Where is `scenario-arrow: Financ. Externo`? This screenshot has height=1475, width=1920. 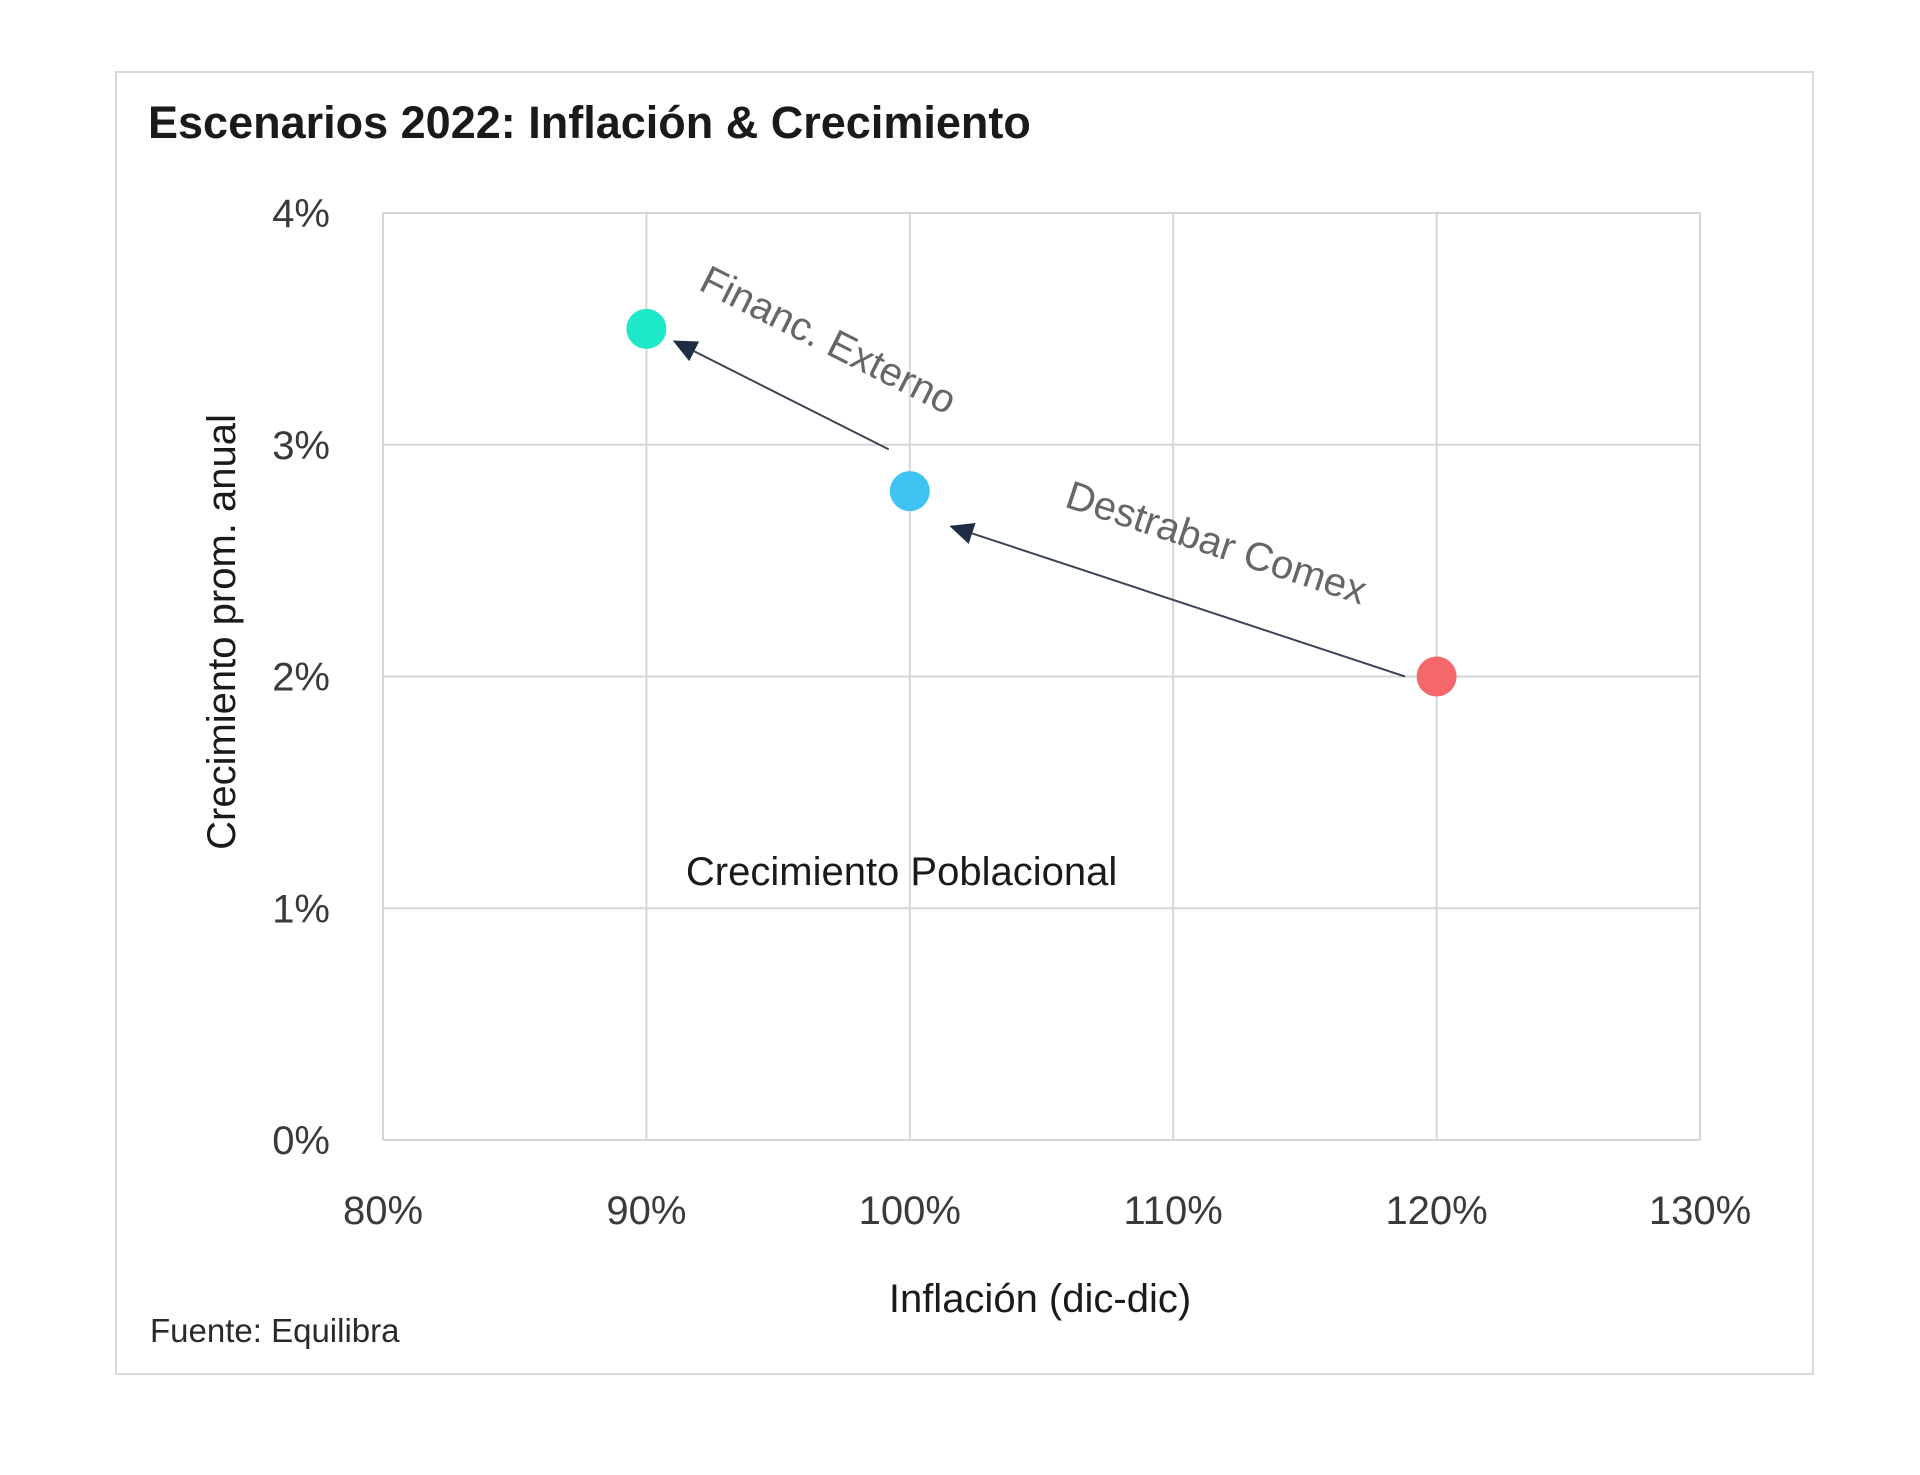
scenario-arrow: Financ. Externo is located at coordinates (817, 354).